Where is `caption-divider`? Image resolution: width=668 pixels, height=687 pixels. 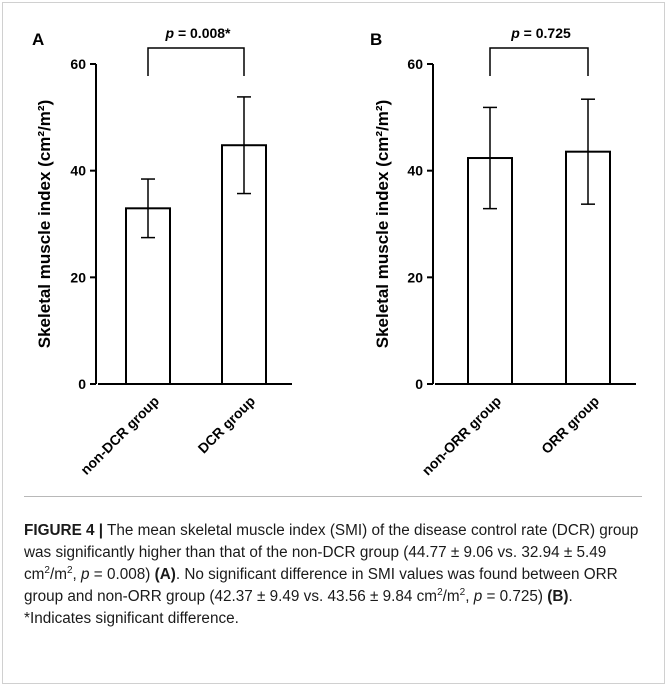
caption-divider is located at coordinates (333, 496).